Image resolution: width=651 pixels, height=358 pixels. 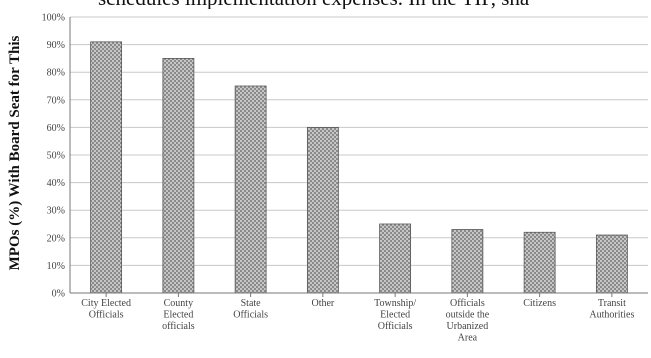 I want to click on y-tick-label: 10%, so click(x=56, y=266).